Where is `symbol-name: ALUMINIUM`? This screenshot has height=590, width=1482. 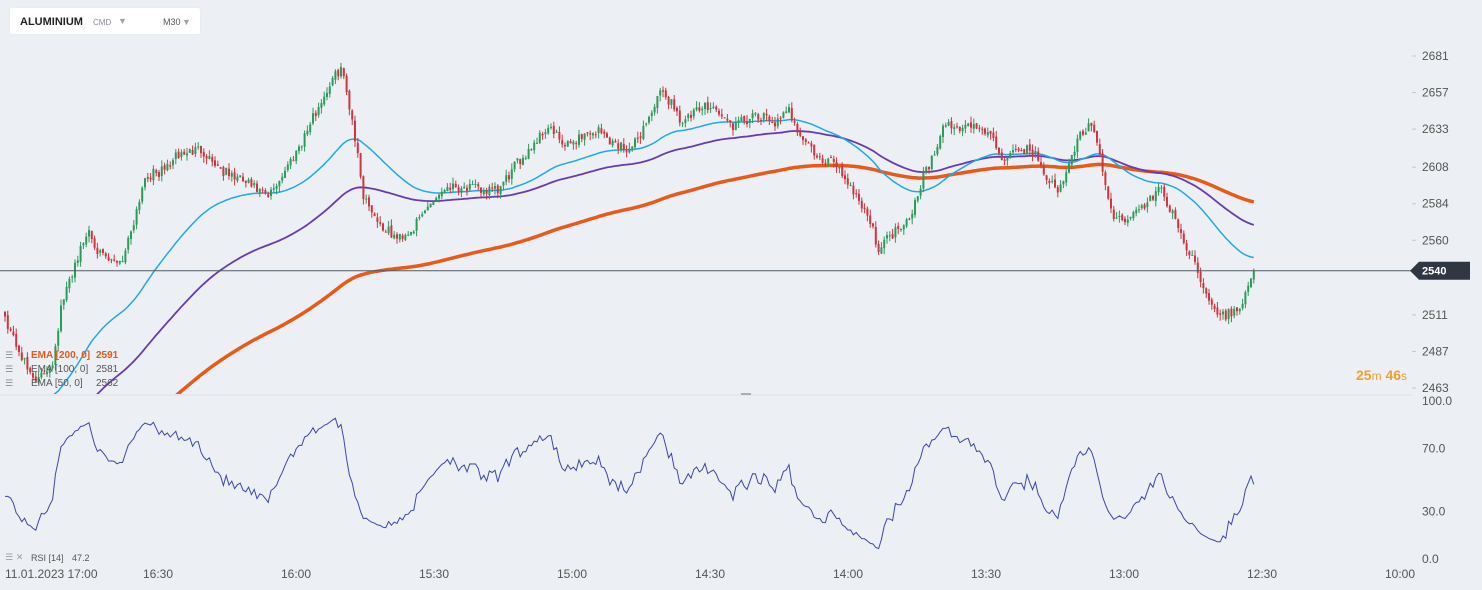
symbol-name: ALUMINIUM is located at coordinates (51, 22).